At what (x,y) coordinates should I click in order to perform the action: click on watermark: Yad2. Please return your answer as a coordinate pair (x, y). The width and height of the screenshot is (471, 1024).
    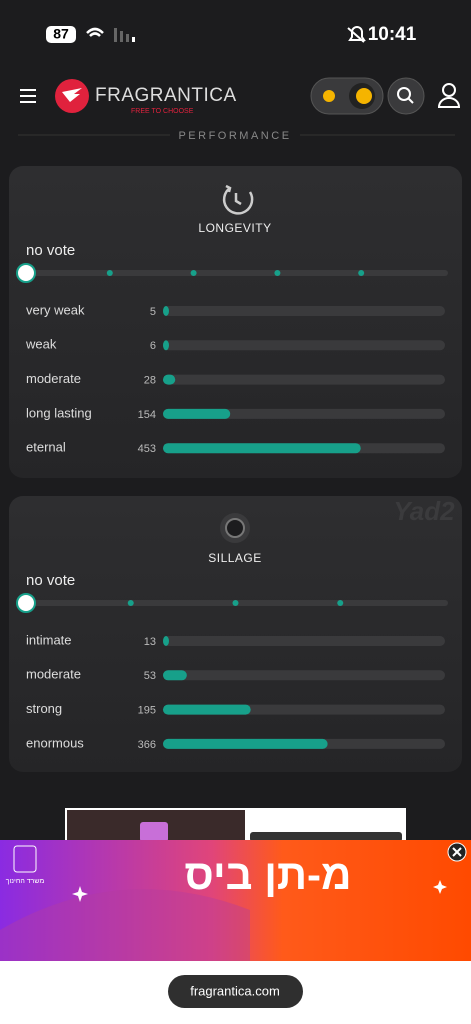
    Looking at the image, I should click on (424, 511).